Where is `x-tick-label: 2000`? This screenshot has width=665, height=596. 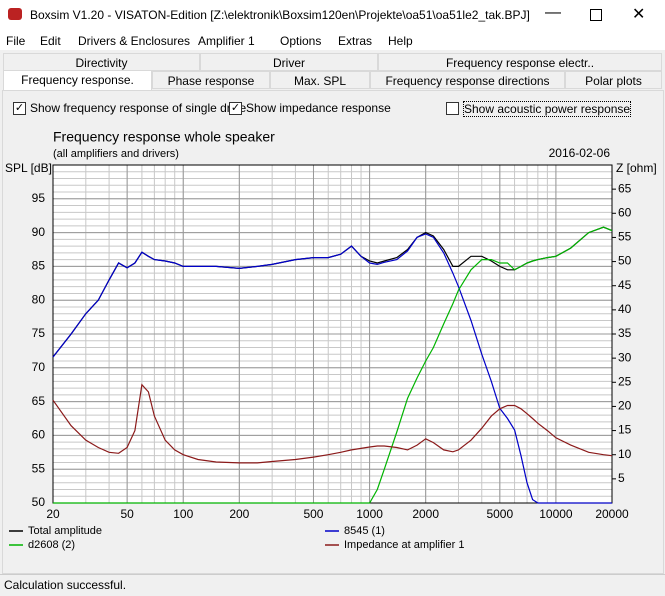 x-tick-label: 2000 is located at coordinates (425, 514).